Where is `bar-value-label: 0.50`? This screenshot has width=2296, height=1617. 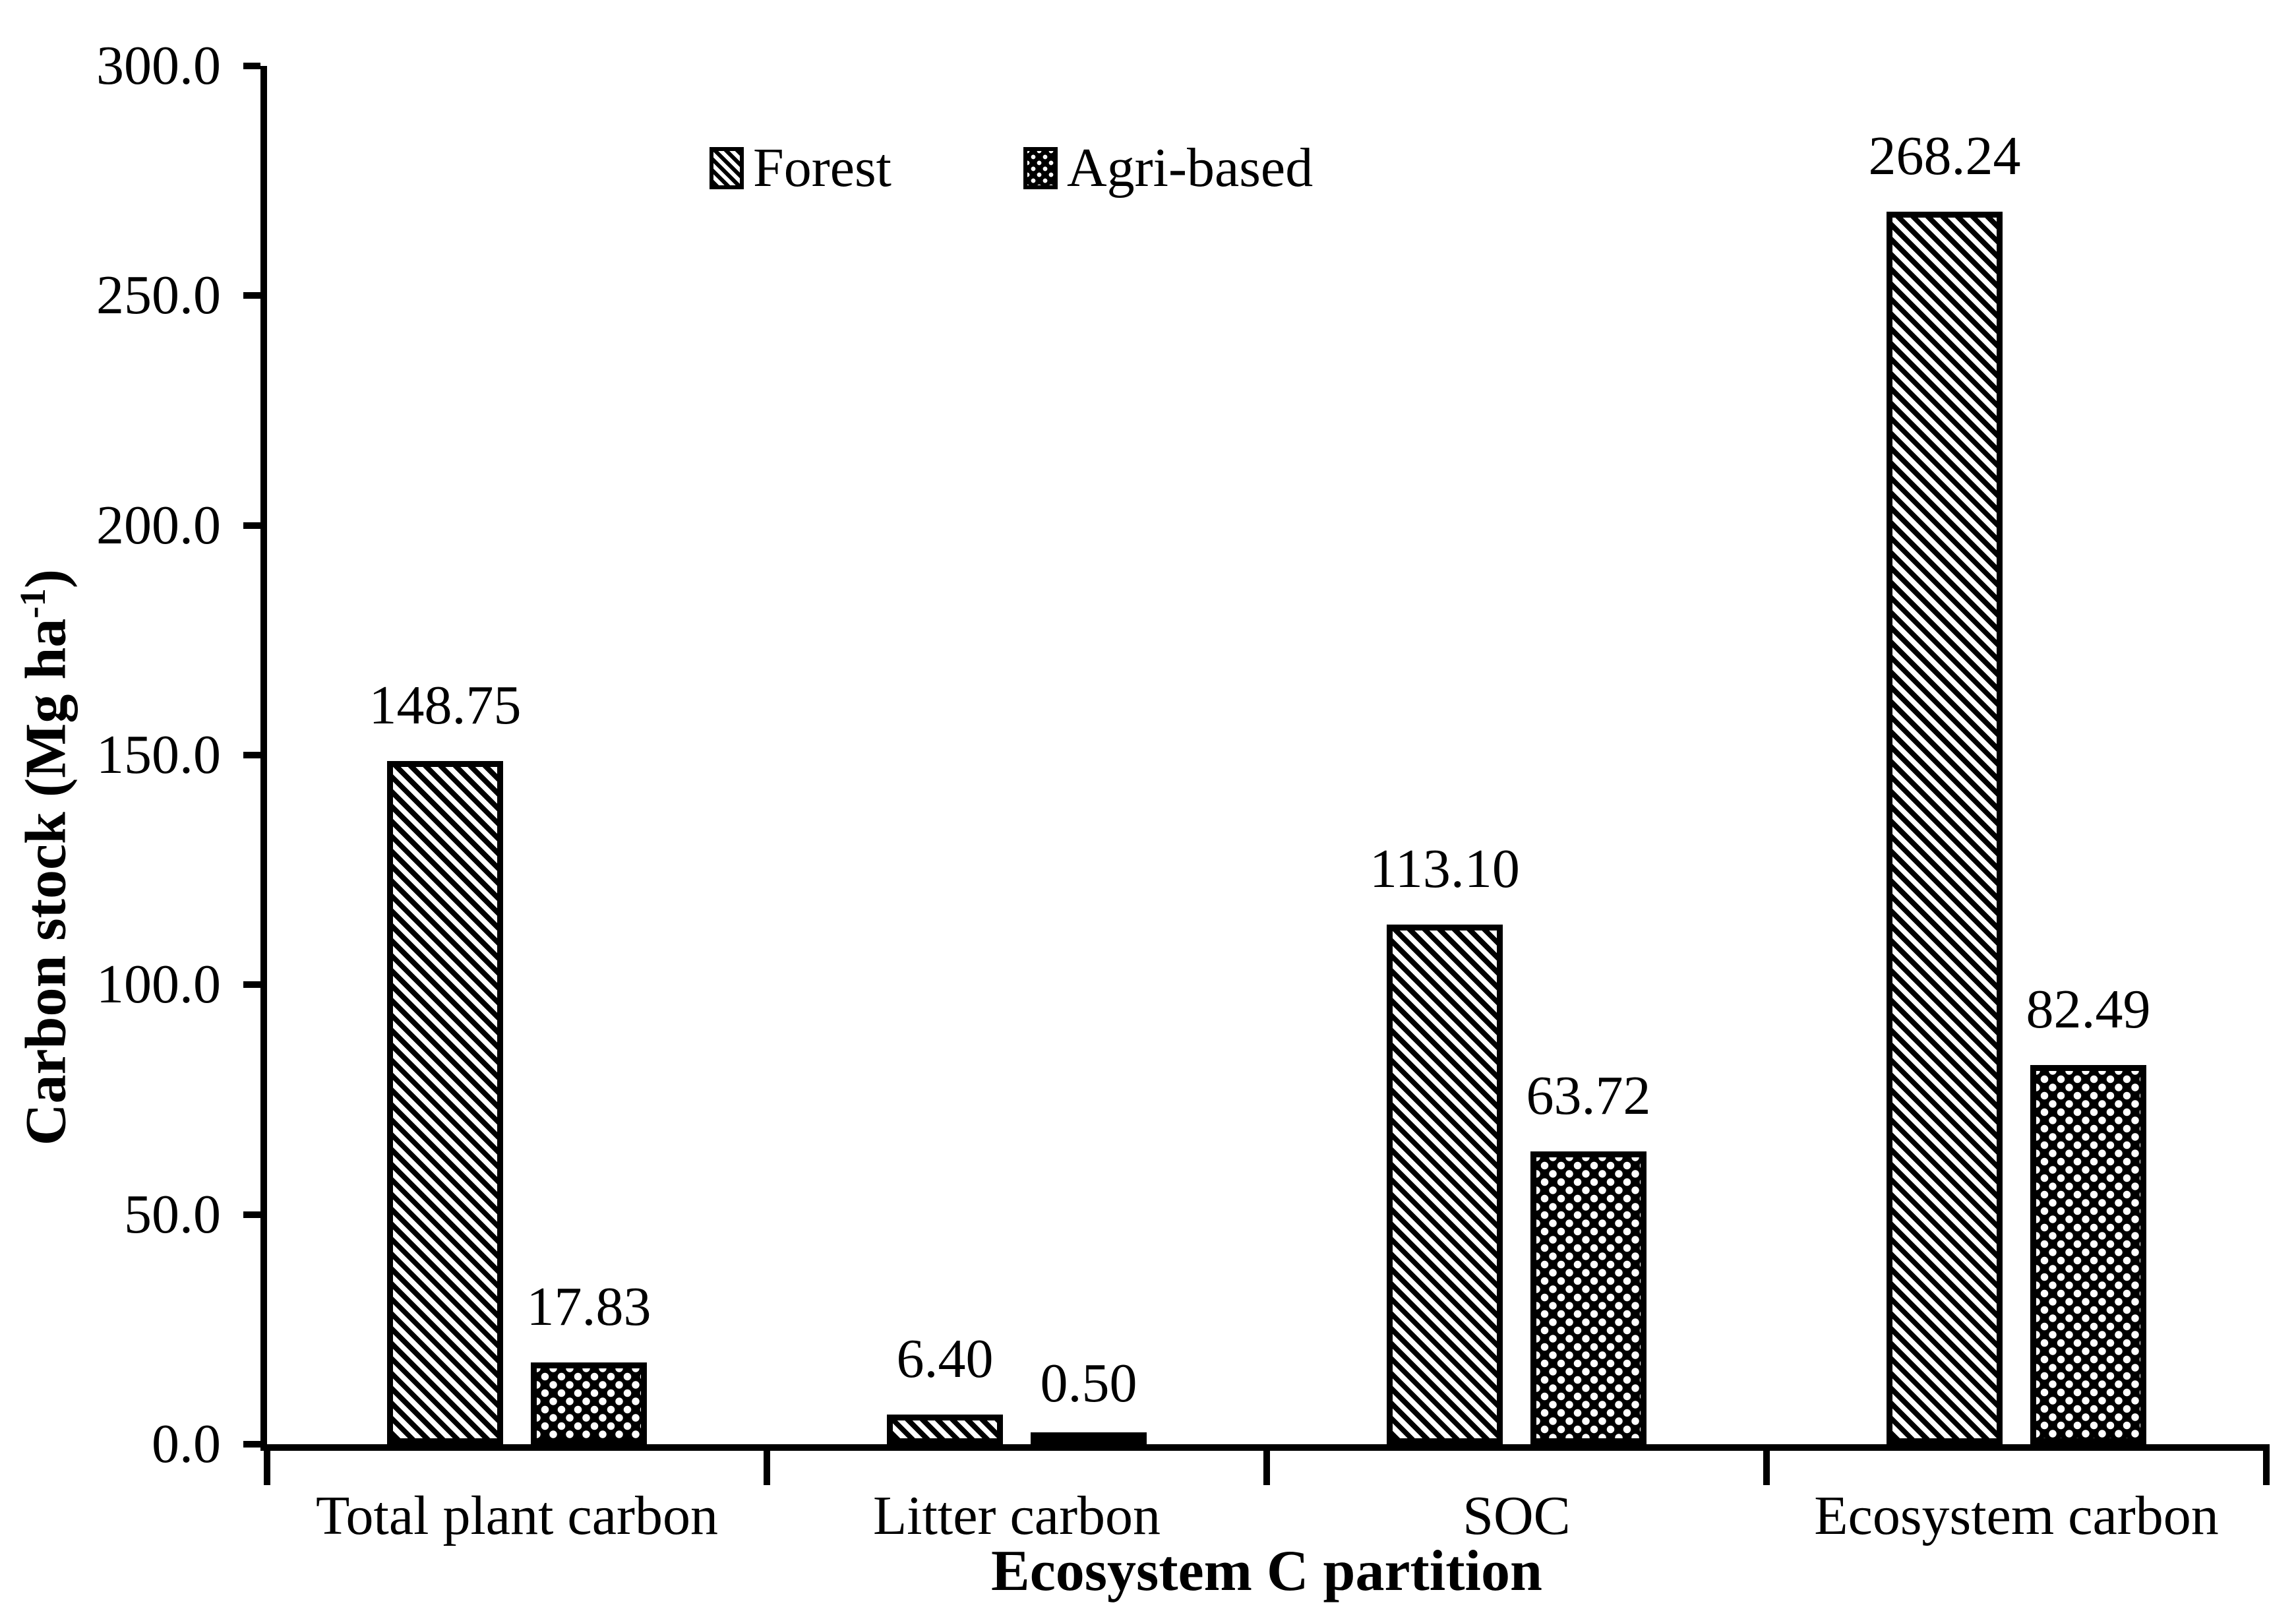
bar-value-label: 0.50 is located at coordinates (1088, 1383).